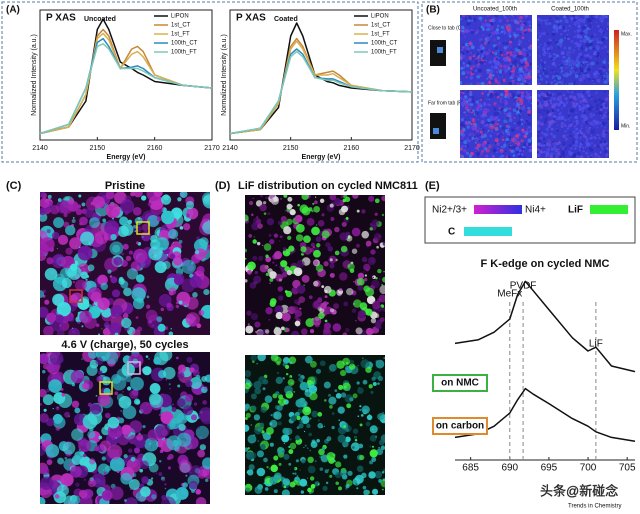  What do you see at coordinates (447, 103) in the screenshot?
I see `row-label: Far from tab (FT)` at bounding box center [447, 103].